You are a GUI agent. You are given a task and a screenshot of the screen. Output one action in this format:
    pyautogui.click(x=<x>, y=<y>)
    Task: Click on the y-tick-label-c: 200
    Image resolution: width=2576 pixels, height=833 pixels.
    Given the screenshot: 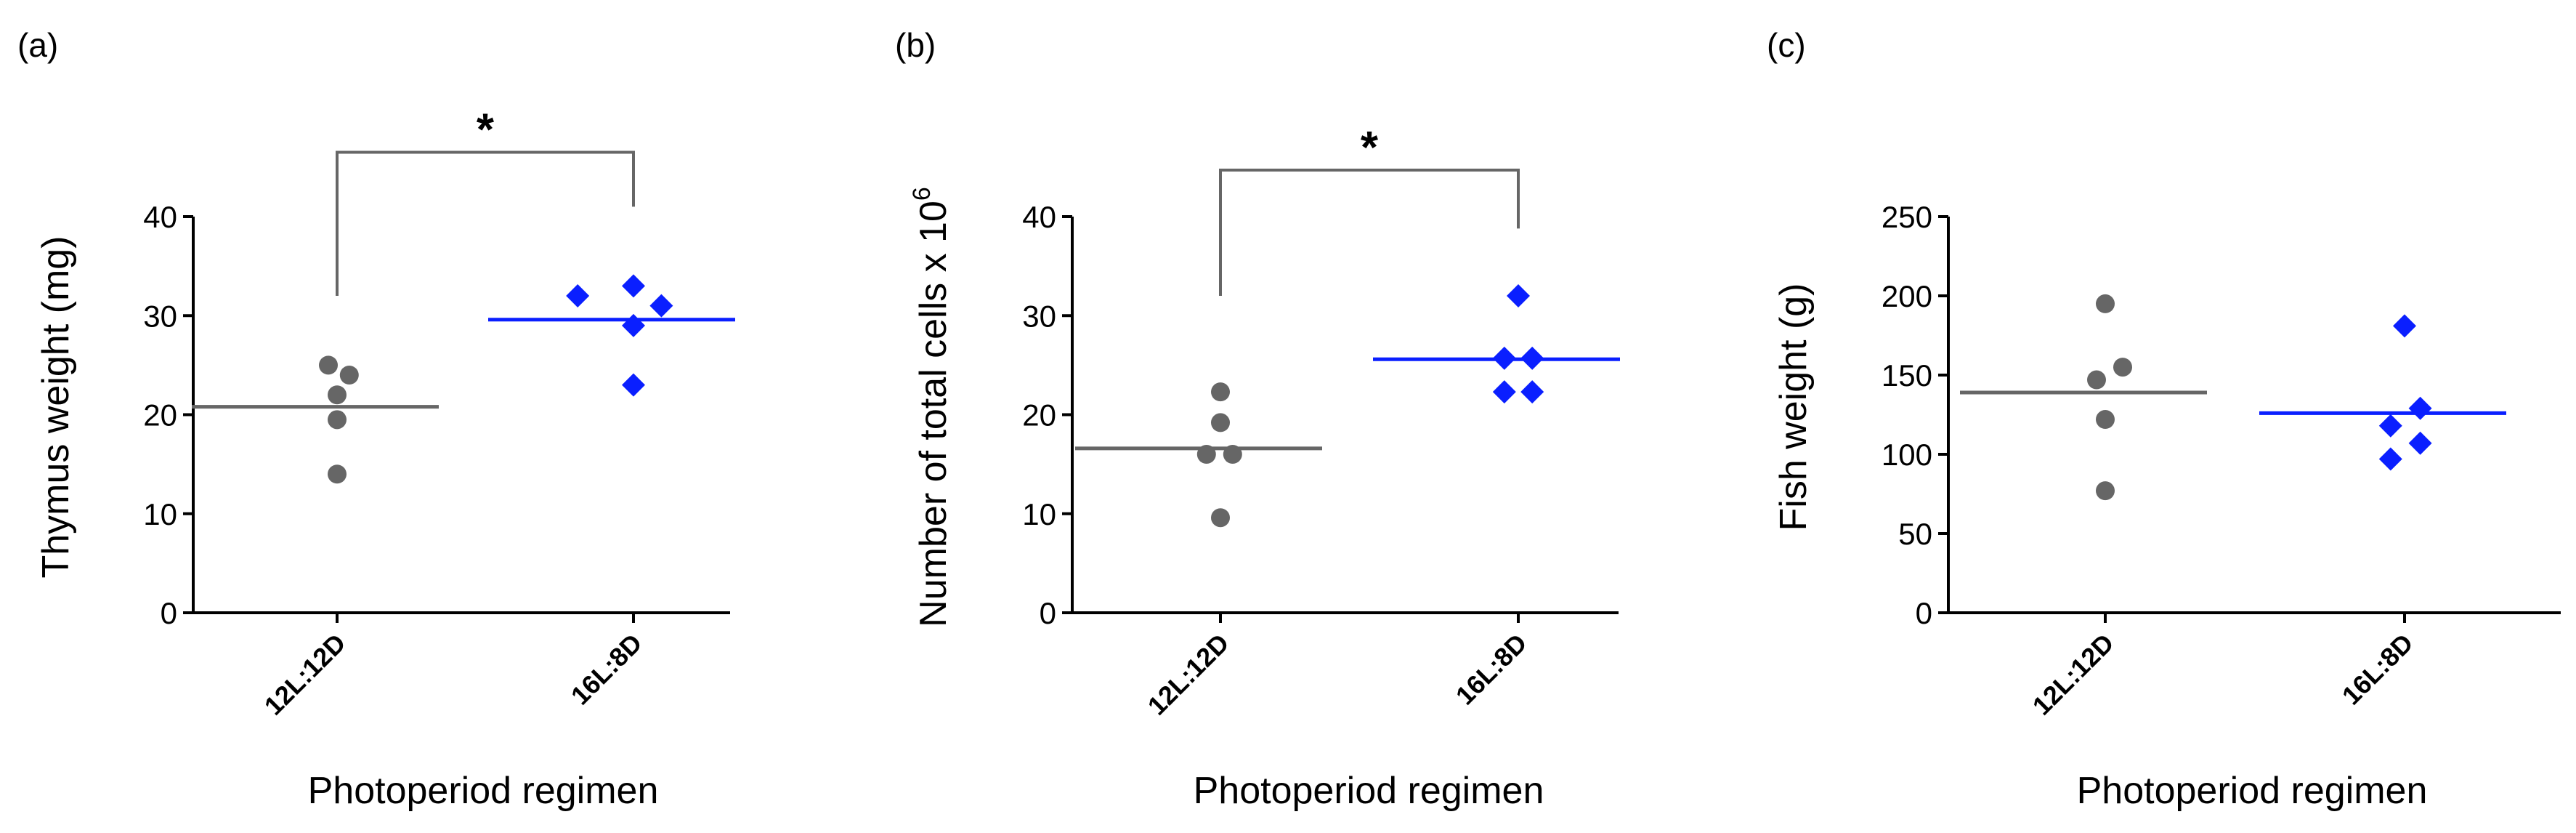 What is the action you would take?
    pyautogui.click(x=1907, y=296)
    